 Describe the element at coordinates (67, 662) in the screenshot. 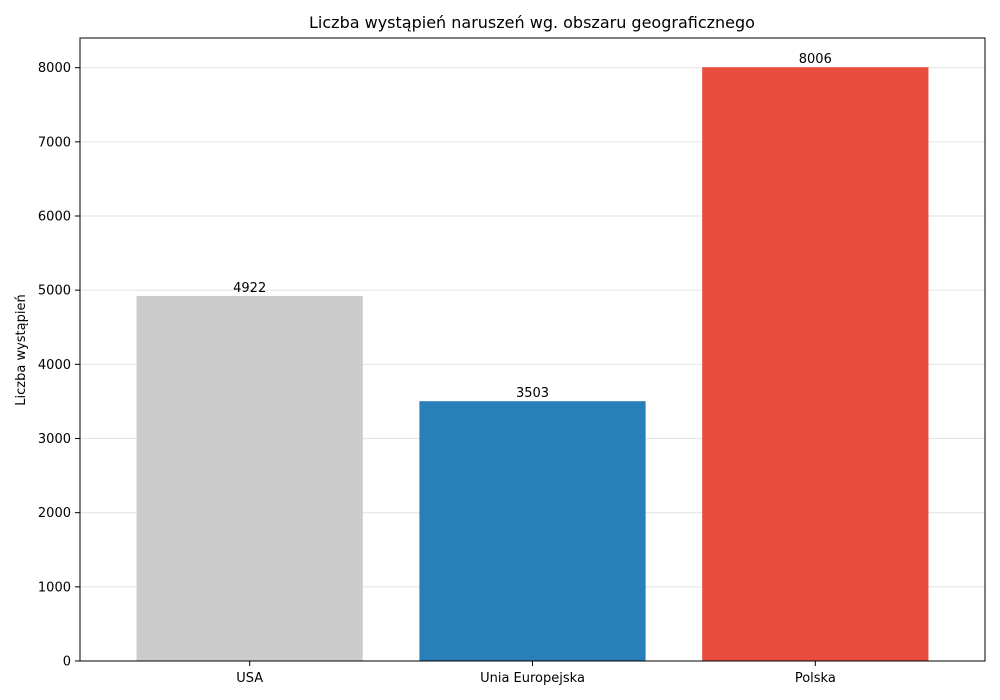

I see `y-tick-label: 0` at that location.